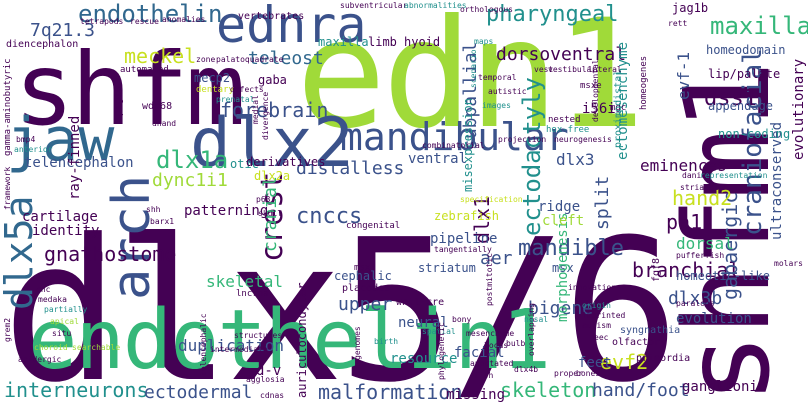 This screenshot has height=404, width=808. What do you see at coordinates (548, 390) in the screenshot?
I see `word-skeleton: skeleton` at bounding box center [548, 390].